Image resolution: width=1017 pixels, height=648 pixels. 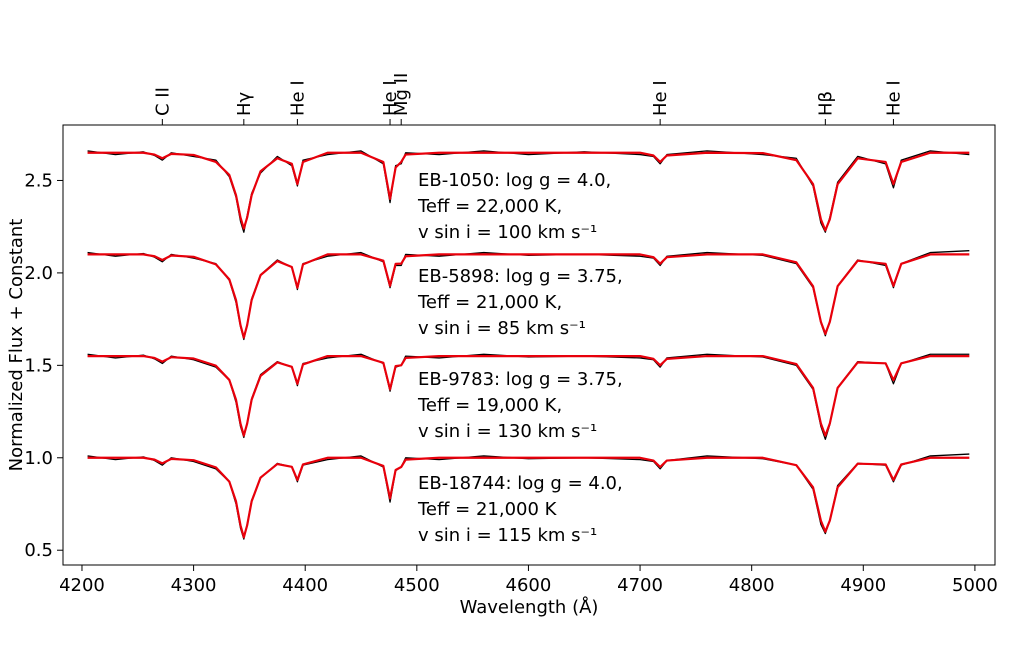 I want to click on x-tick-label: 4600, so click(x=529, y=585).